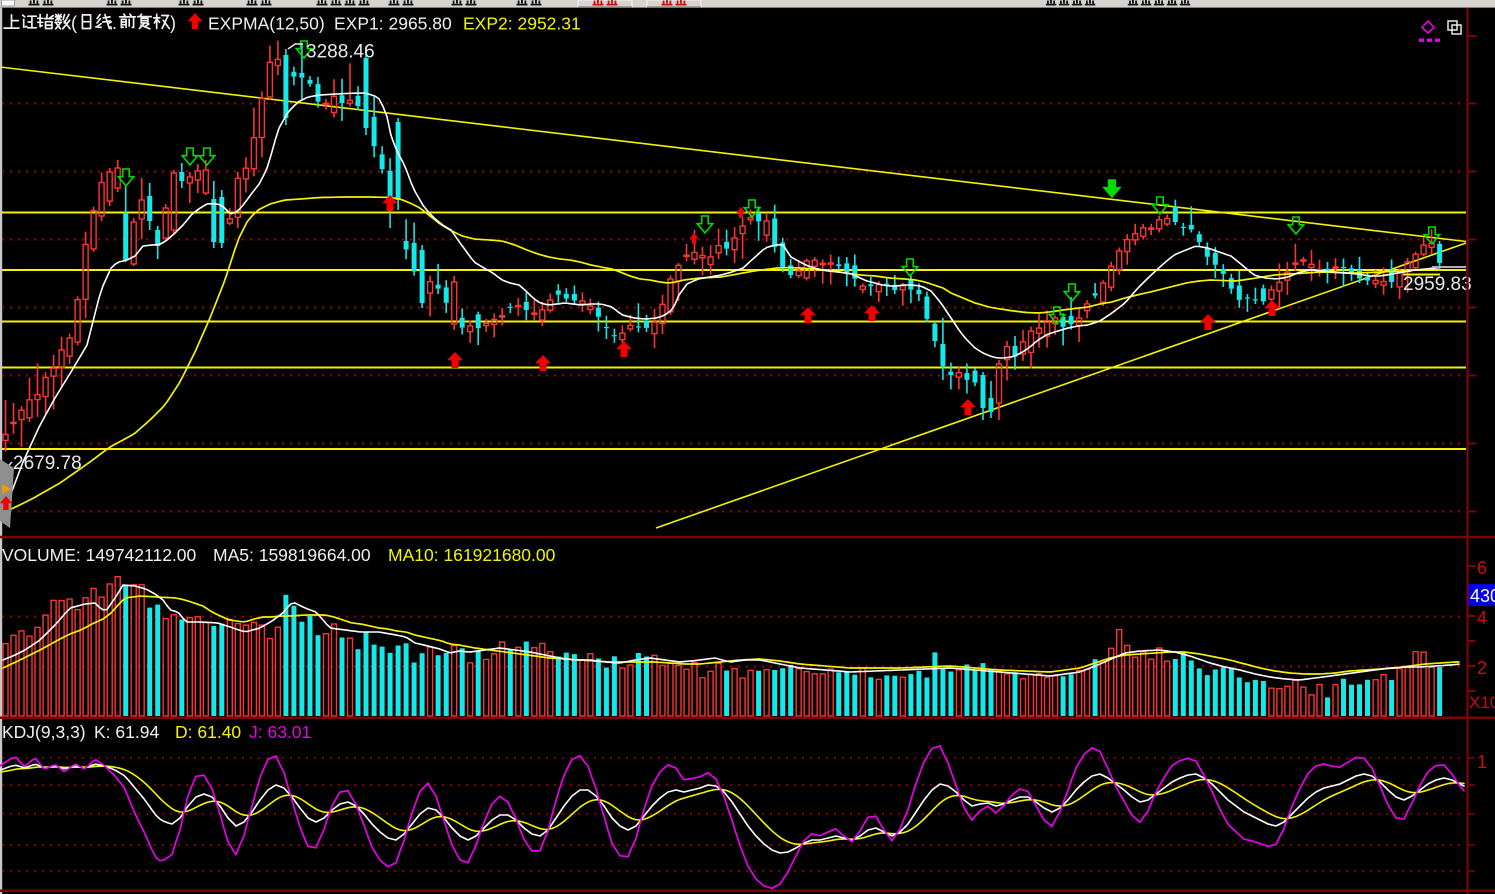 Image resolution: width=1495 pixels, height=894 pixels. What do you see at coordinates (266, 24) in the screenshot?
I see `svg-text: EXPMA(12,50)` at bounding box center [266, 24].